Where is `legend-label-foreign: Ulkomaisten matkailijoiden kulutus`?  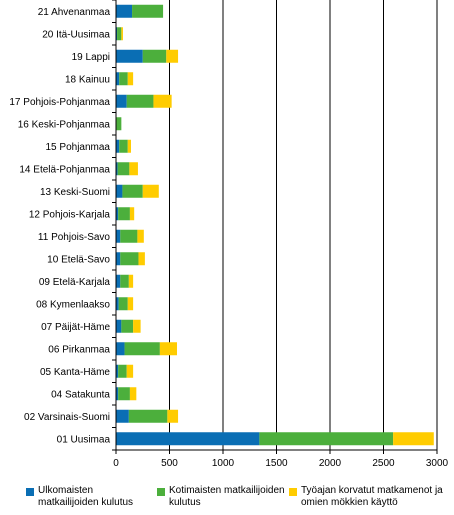 legend-label-foreign: Ulkomaisten matkailijoiden kulutus is located at coordinates (86, 496).